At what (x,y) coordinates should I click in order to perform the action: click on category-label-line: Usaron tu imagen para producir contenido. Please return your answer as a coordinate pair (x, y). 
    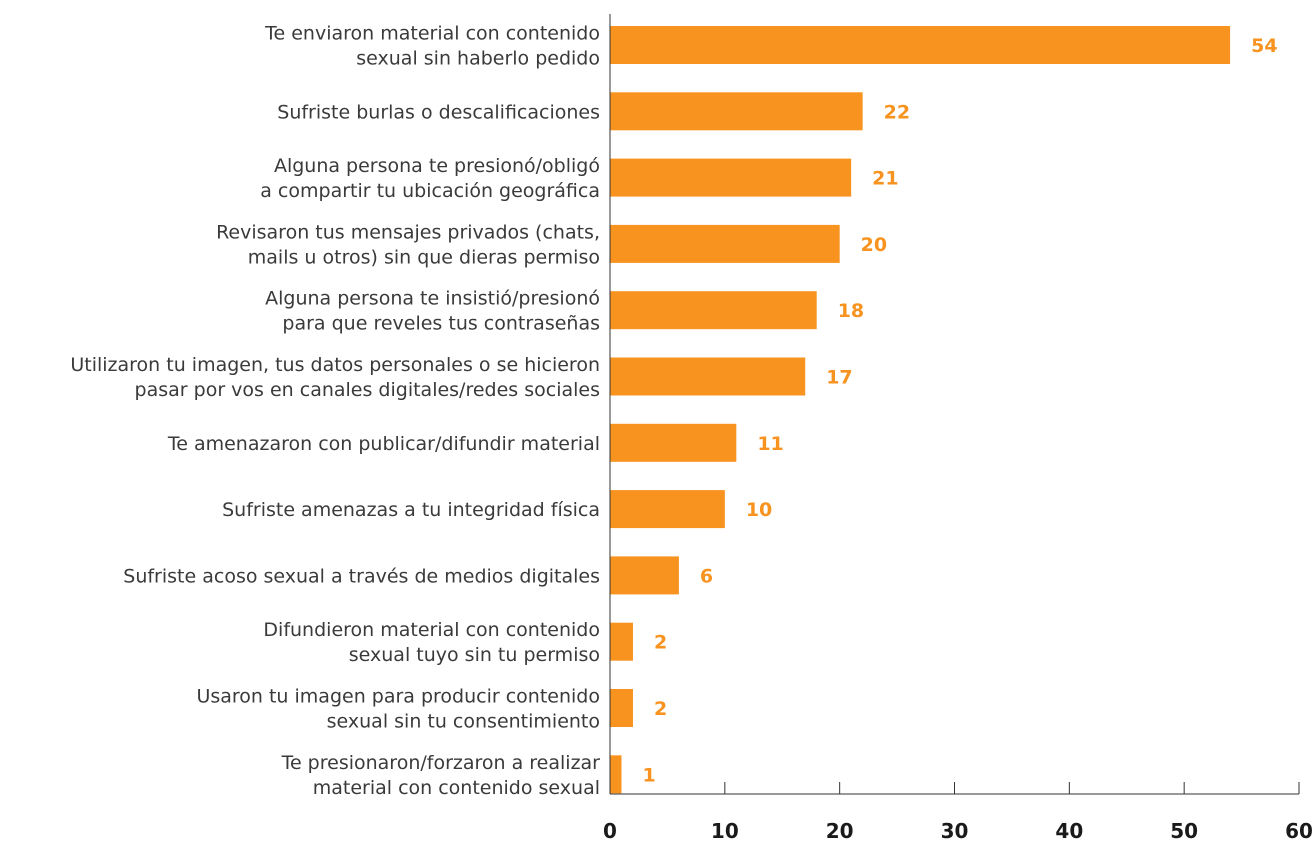
    Looking at the image, I should click on (398, 697).